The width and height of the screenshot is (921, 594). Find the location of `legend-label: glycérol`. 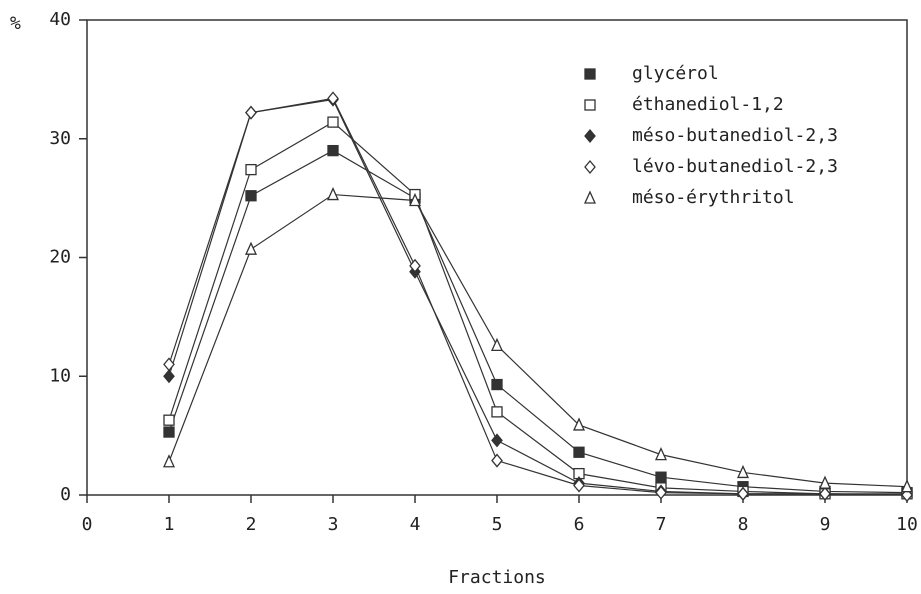

legend-label: glycérol is located at coordinates (675, 73).